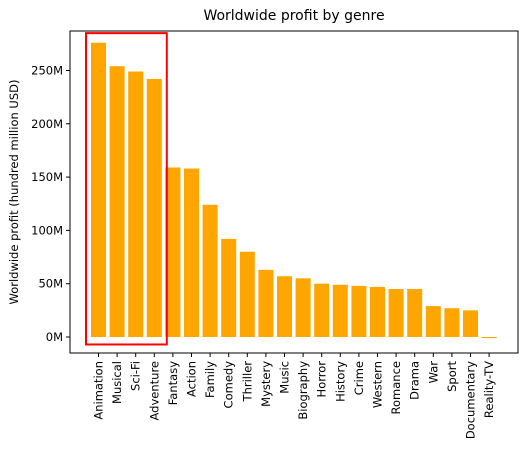 This screenshot has height=450, width=526. Describe the element at coordinates (136, 204) in the screenshot. I see `bar-sci-fi` at that location.